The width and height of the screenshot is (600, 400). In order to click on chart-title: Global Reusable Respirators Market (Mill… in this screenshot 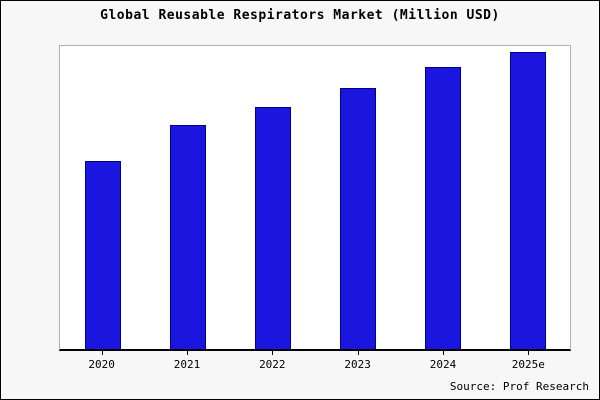, I will do `click(300, 15)`.